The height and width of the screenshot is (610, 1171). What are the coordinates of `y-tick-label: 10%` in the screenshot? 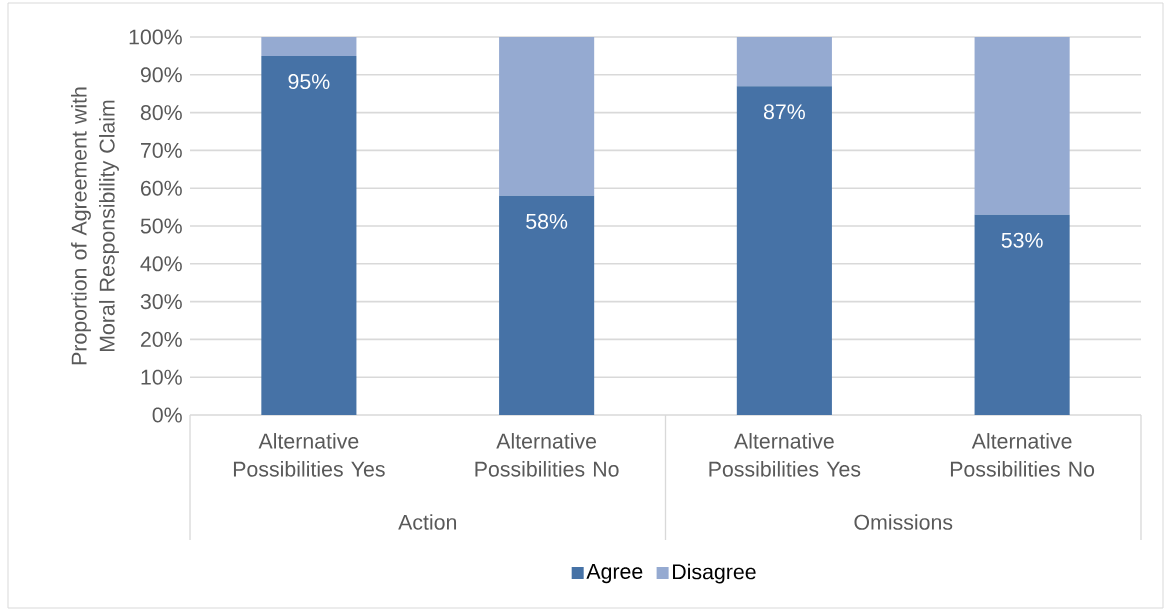 It's located at (161, 377).